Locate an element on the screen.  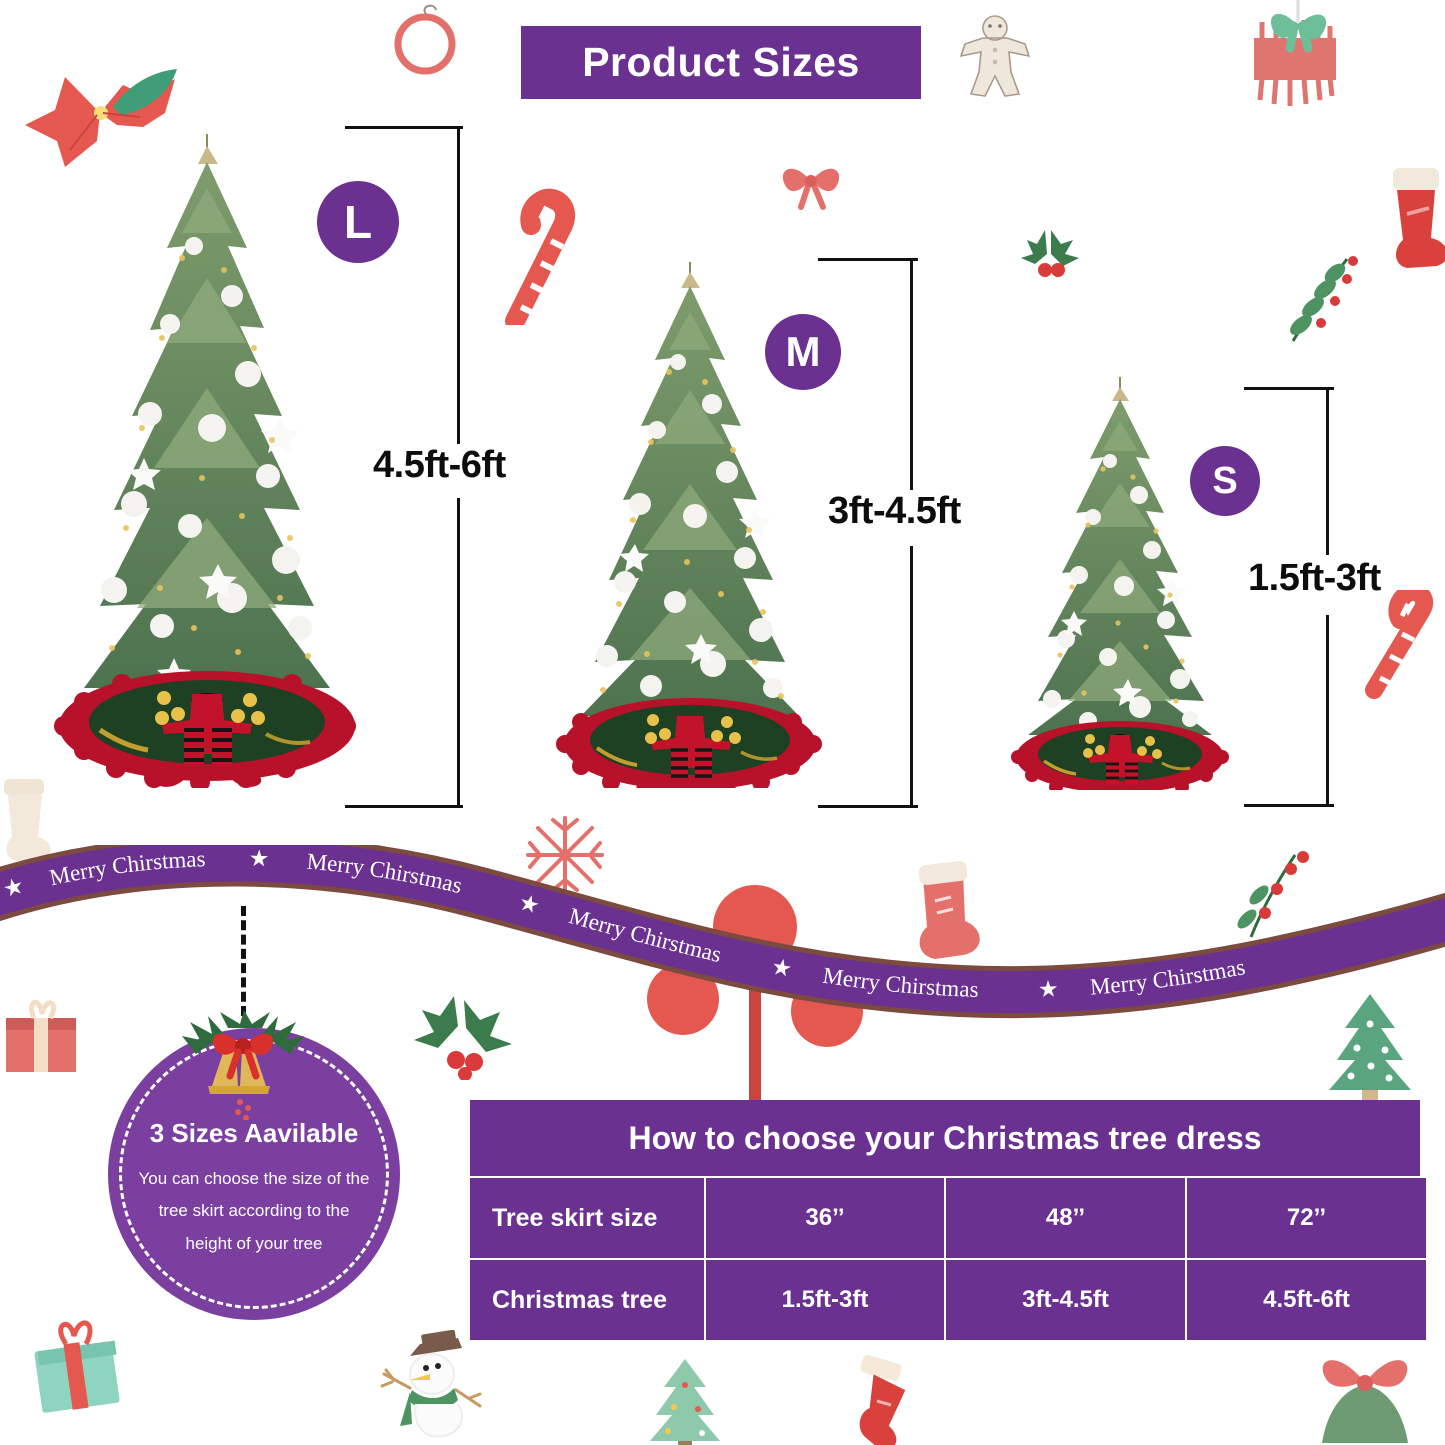
page-title-banner: Product Sizes is located at coordinates (721, 62).